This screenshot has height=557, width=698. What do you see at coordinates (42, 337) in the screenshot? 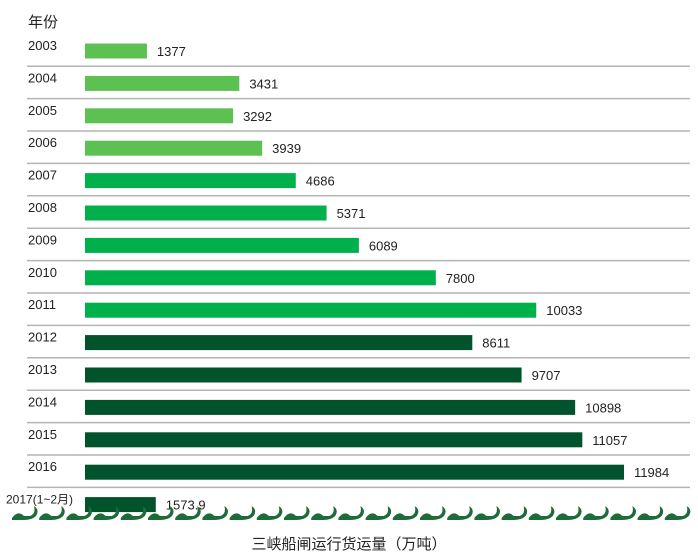
I see `category-label: 2012` at bounding box center [42, 337].